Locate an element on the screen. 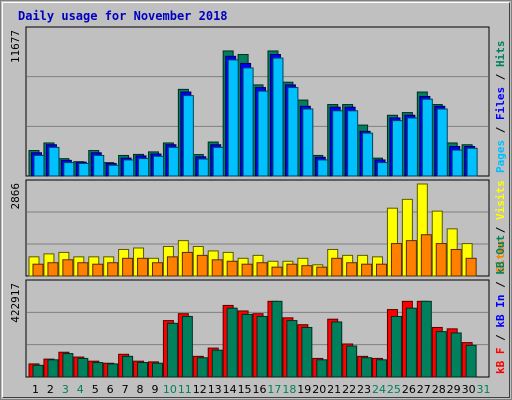  x-tick-label: 9 is located at coordinates (154, 389).